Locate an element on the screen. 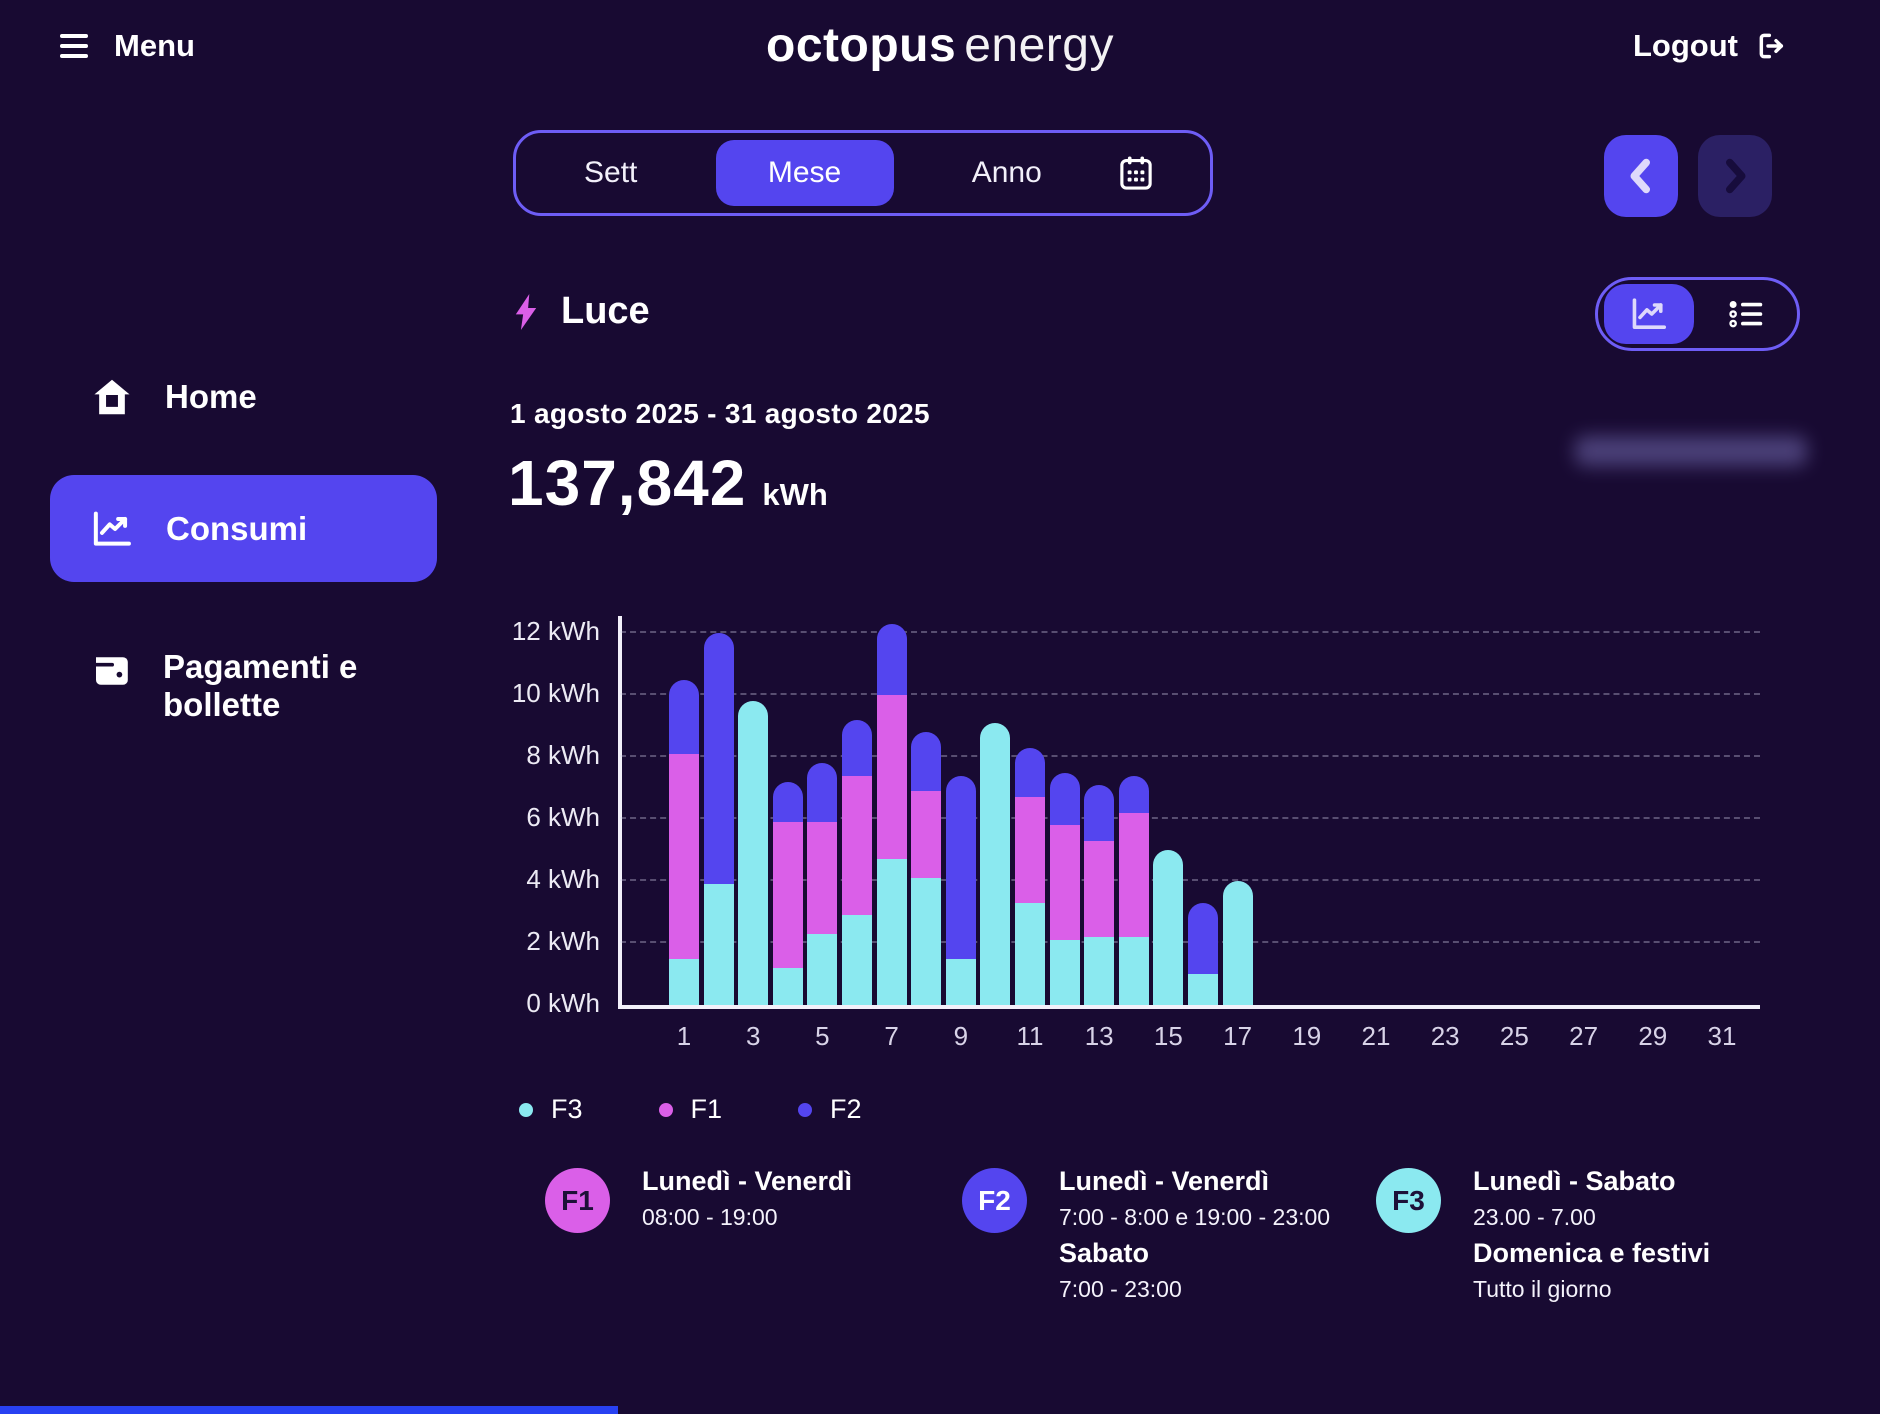 Image resolution: width=1880 pixels, height=1414 pixels. total-value: 137,842 is located at coordinates (627, 483).